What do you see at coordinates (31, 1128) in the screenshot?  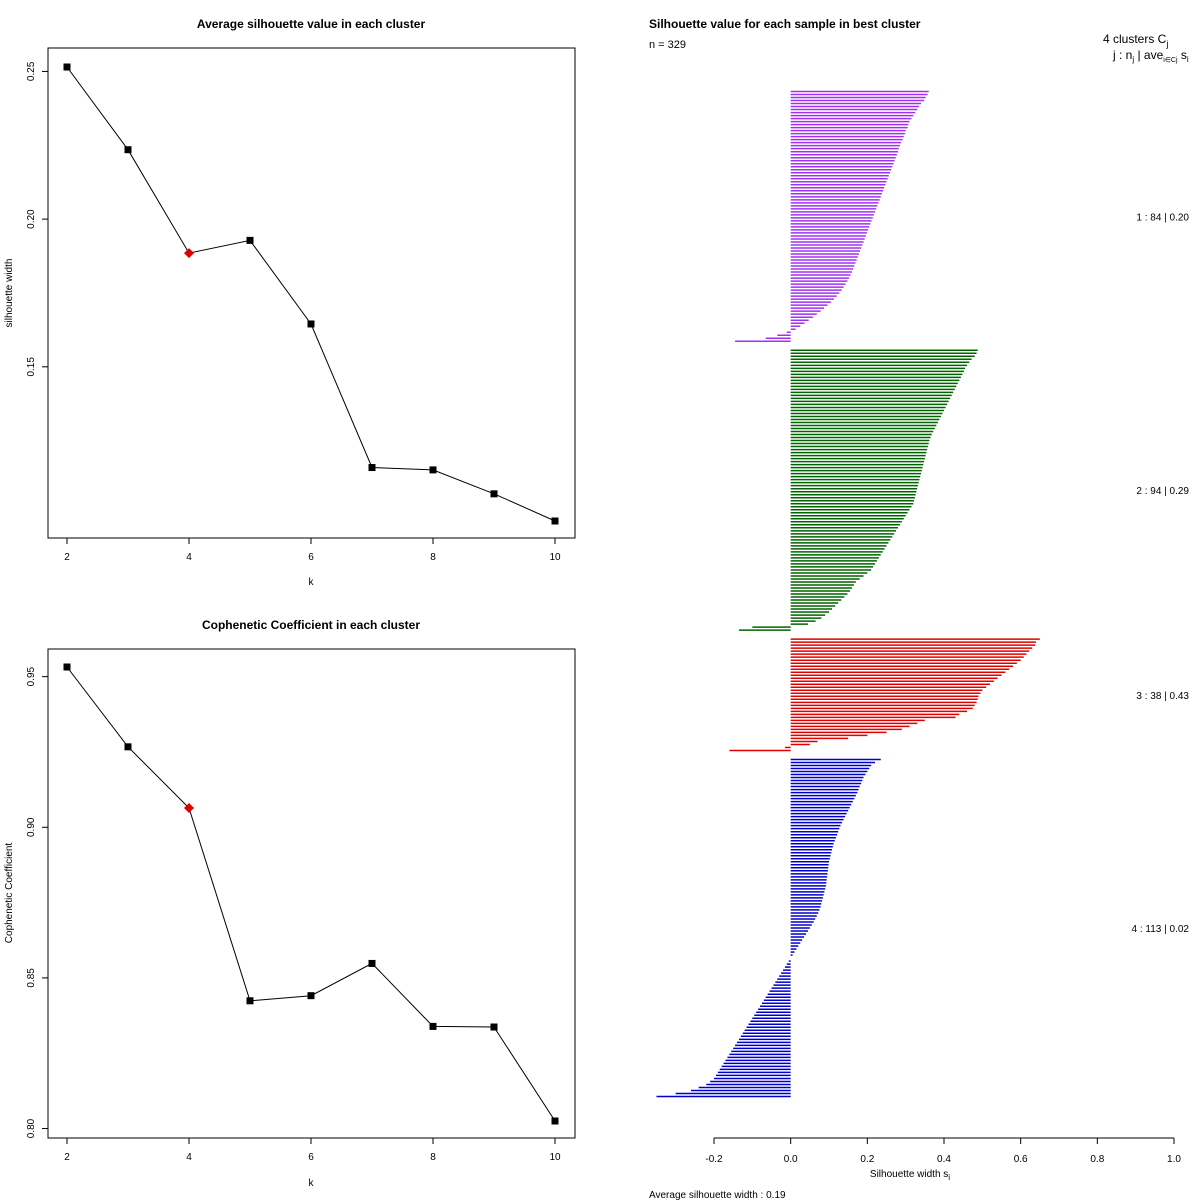 I see `c2-y-tick-label: 0.80` at bounding box center [31, 1128].